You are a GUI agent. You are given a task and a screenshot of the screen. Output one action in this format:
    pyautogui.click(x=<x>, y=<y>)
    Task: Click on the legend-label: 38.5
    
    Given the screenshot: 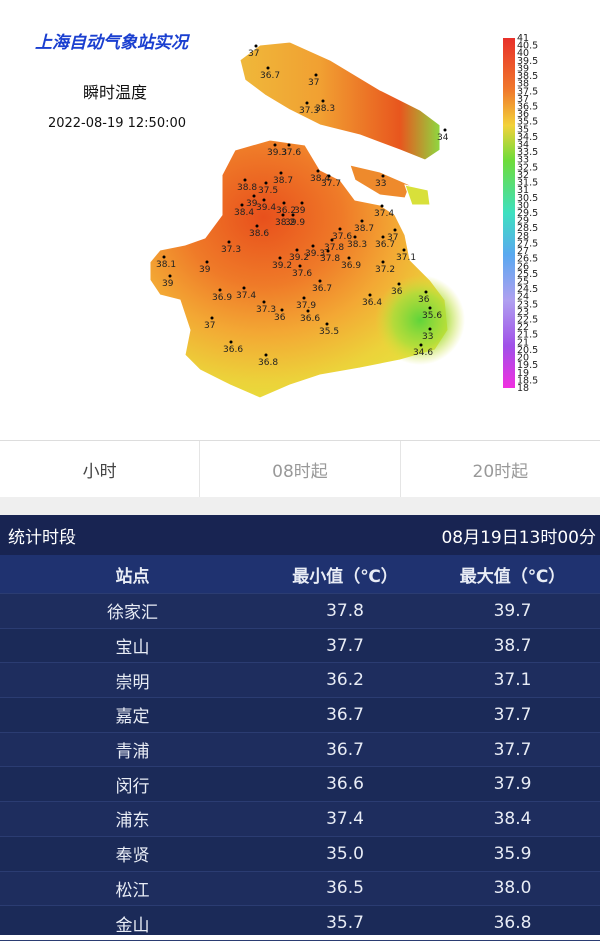 What is the action you would take?
    pyautogui.click(x=527, y=76)
    